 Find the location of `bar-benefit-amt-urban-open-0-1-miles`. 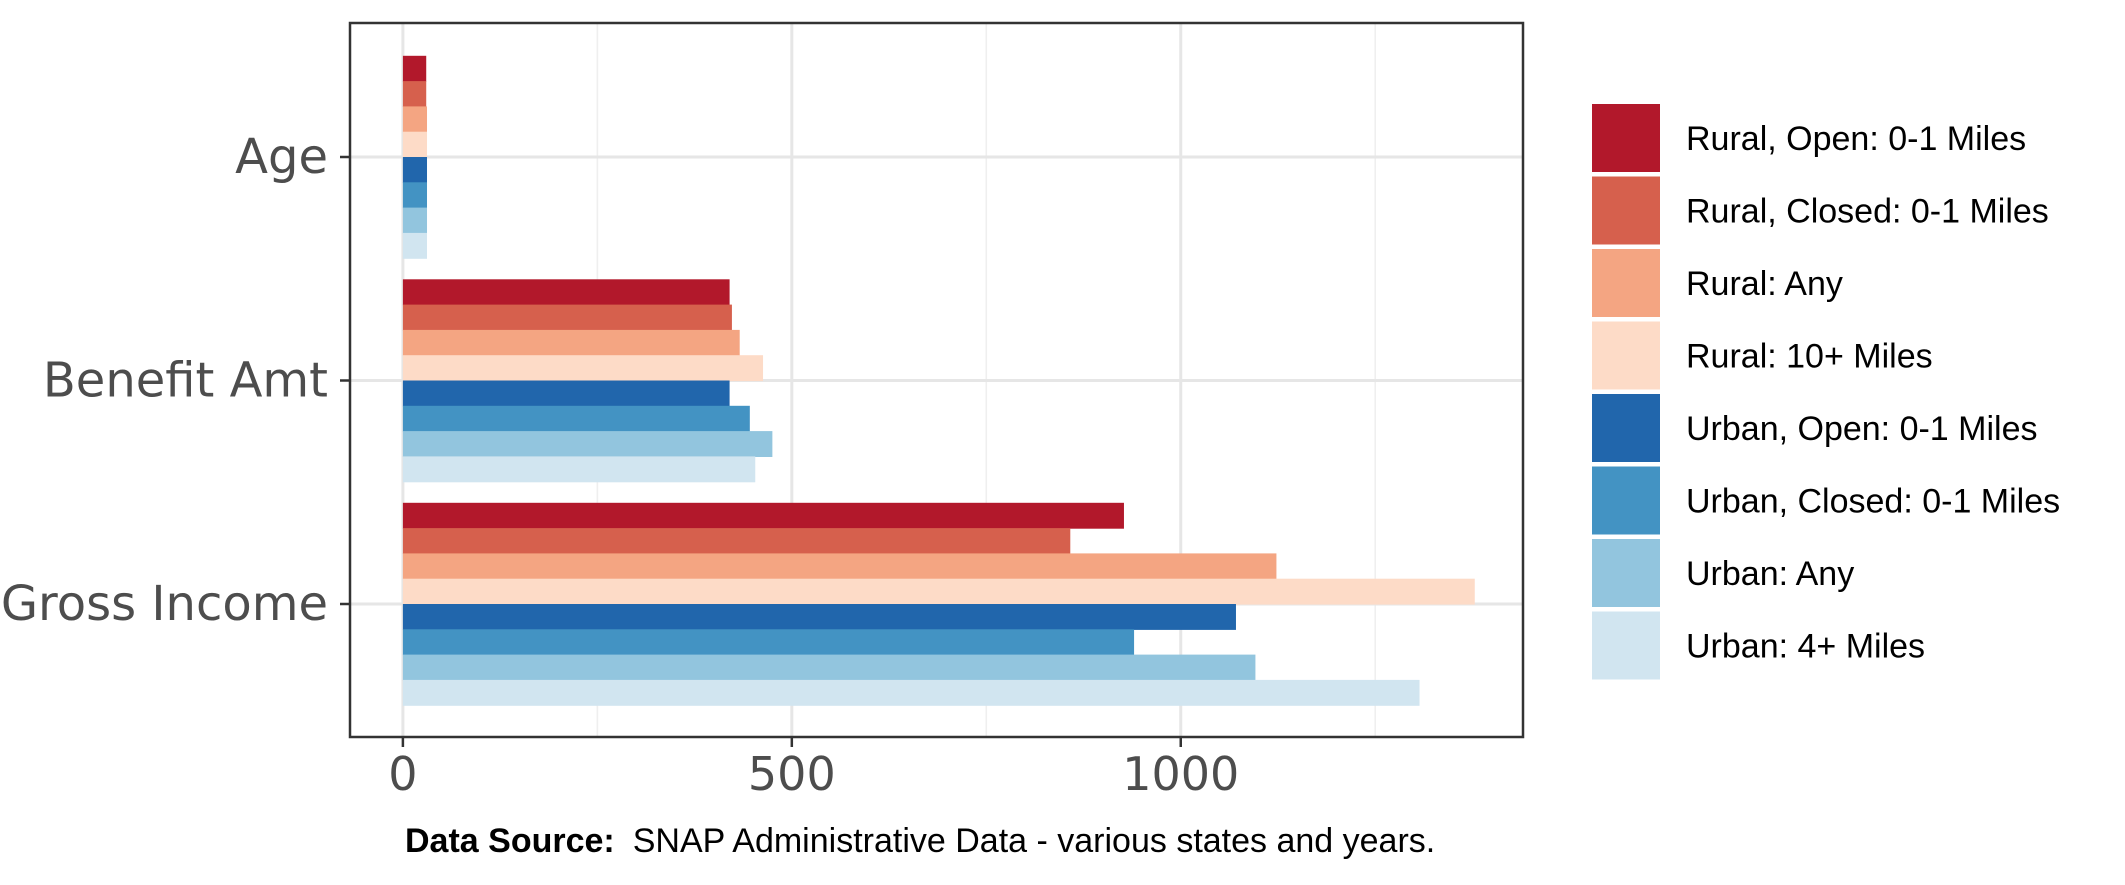

bar-benefit-amt-urban-open-0-1-miles is located at coordinates (566, 393).